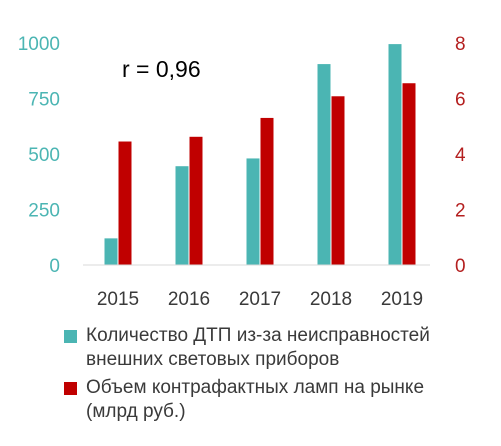 Image resolution: width=501 pixels, height=446 pixels. Describe the element at coordinates (44, 211) in the screenshot. I see `left-tick-label: 250` at that location.